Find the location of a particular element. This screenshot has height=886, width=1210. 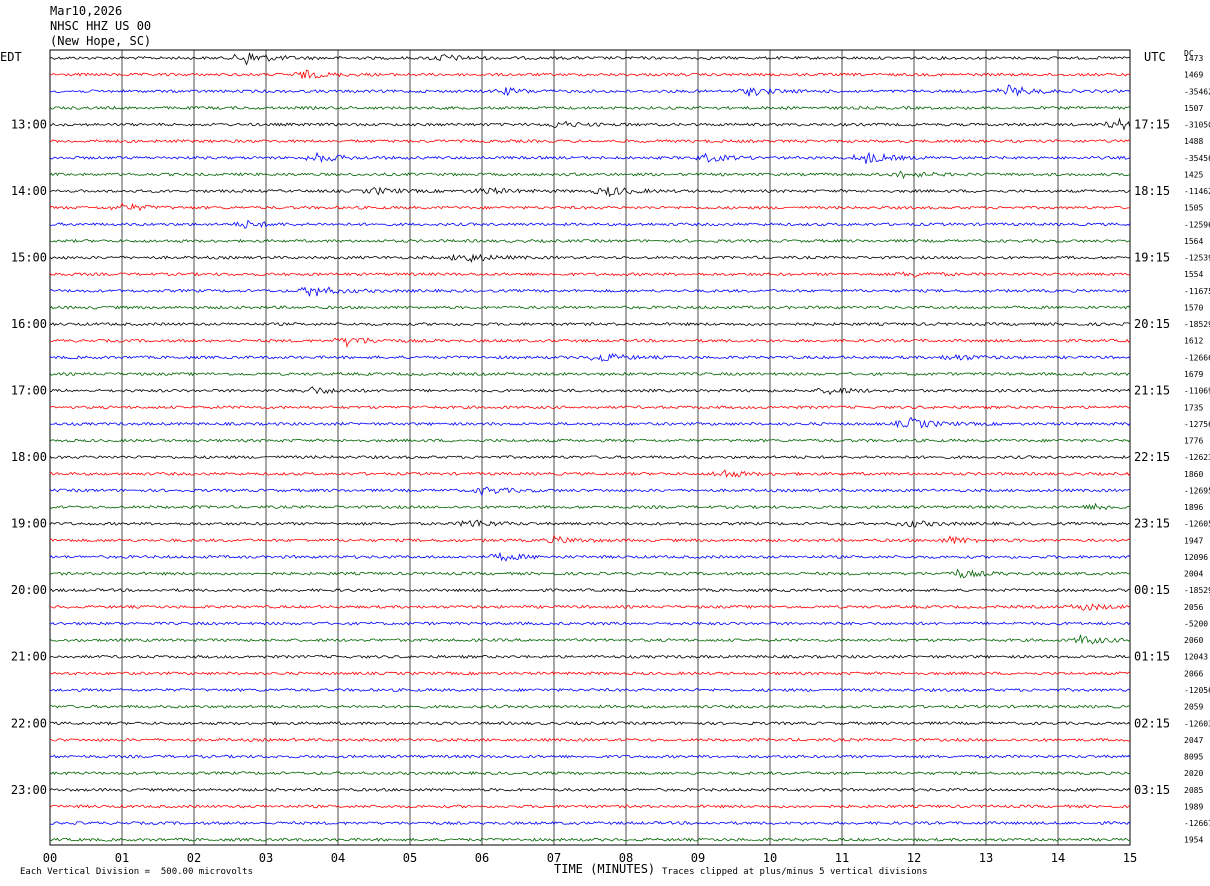

right-hour-label: 00:15 is located at coordinates (1152, 590).